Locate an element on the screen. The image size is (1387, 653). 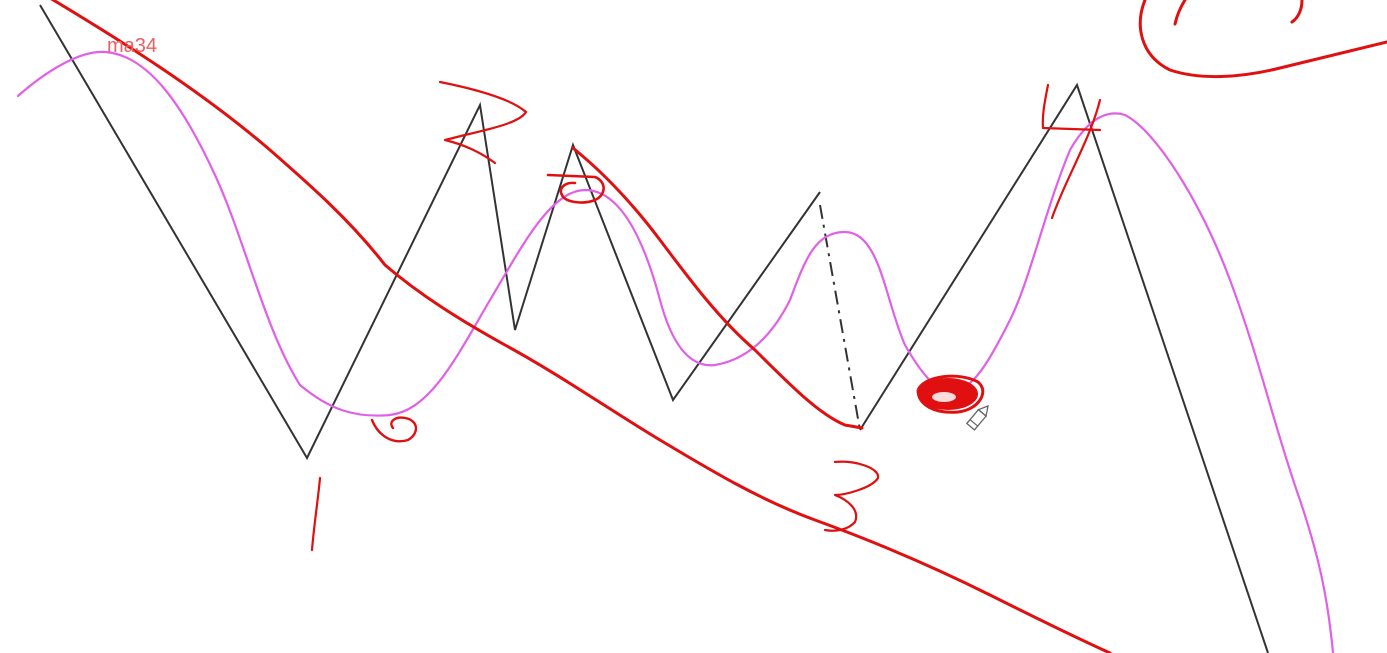
red-circle-peak is located at coordinates (575, 188).